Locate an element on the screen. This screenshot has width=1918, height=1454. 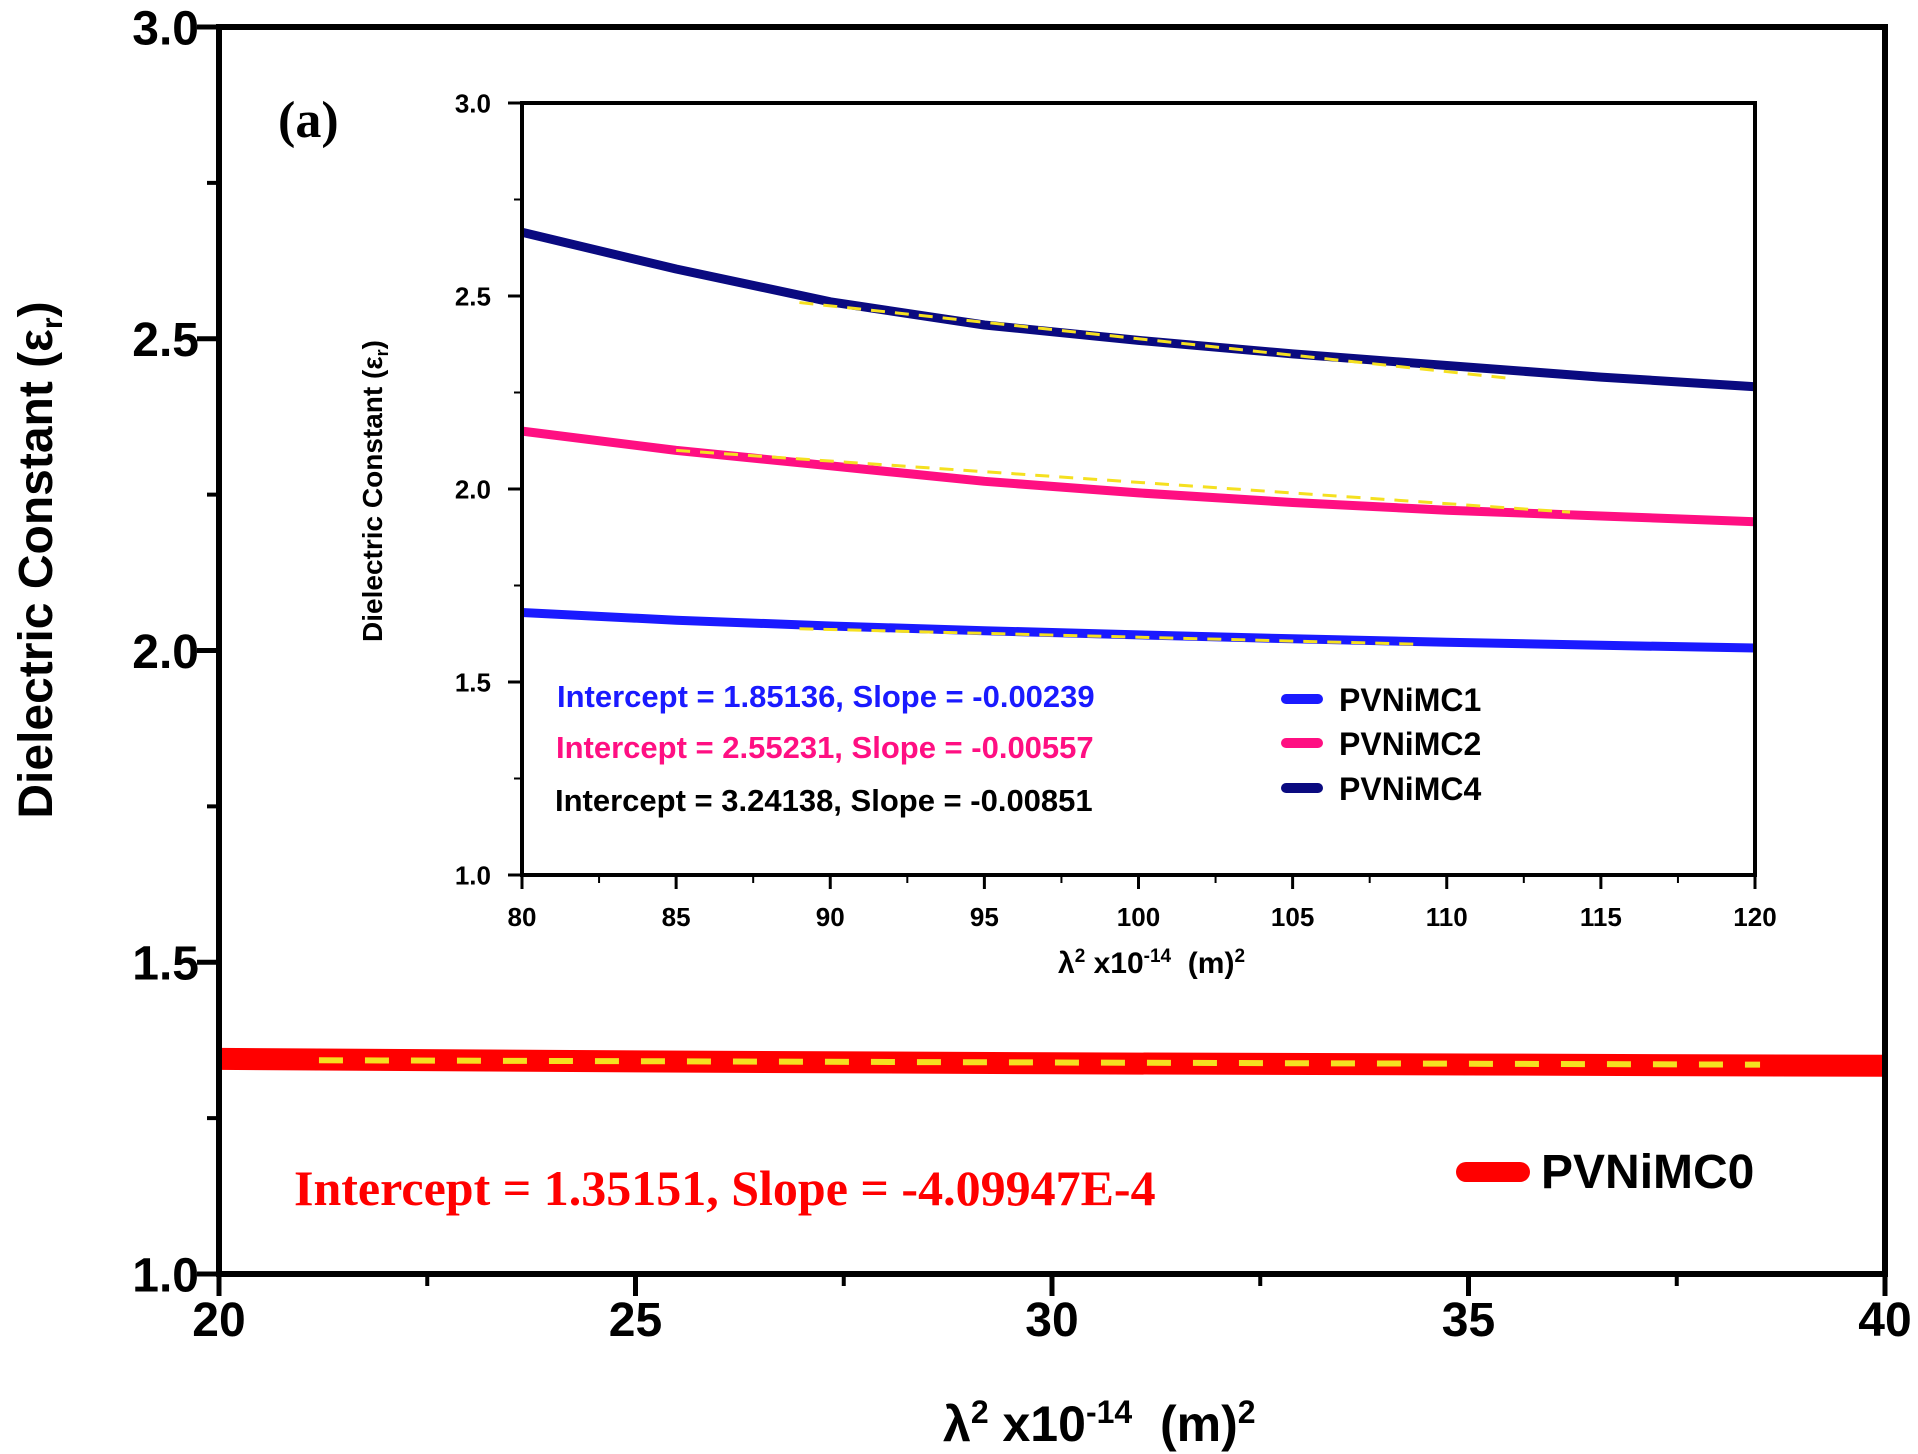
inset-x-tick-label: 80 is located at coordinates (522, 917).